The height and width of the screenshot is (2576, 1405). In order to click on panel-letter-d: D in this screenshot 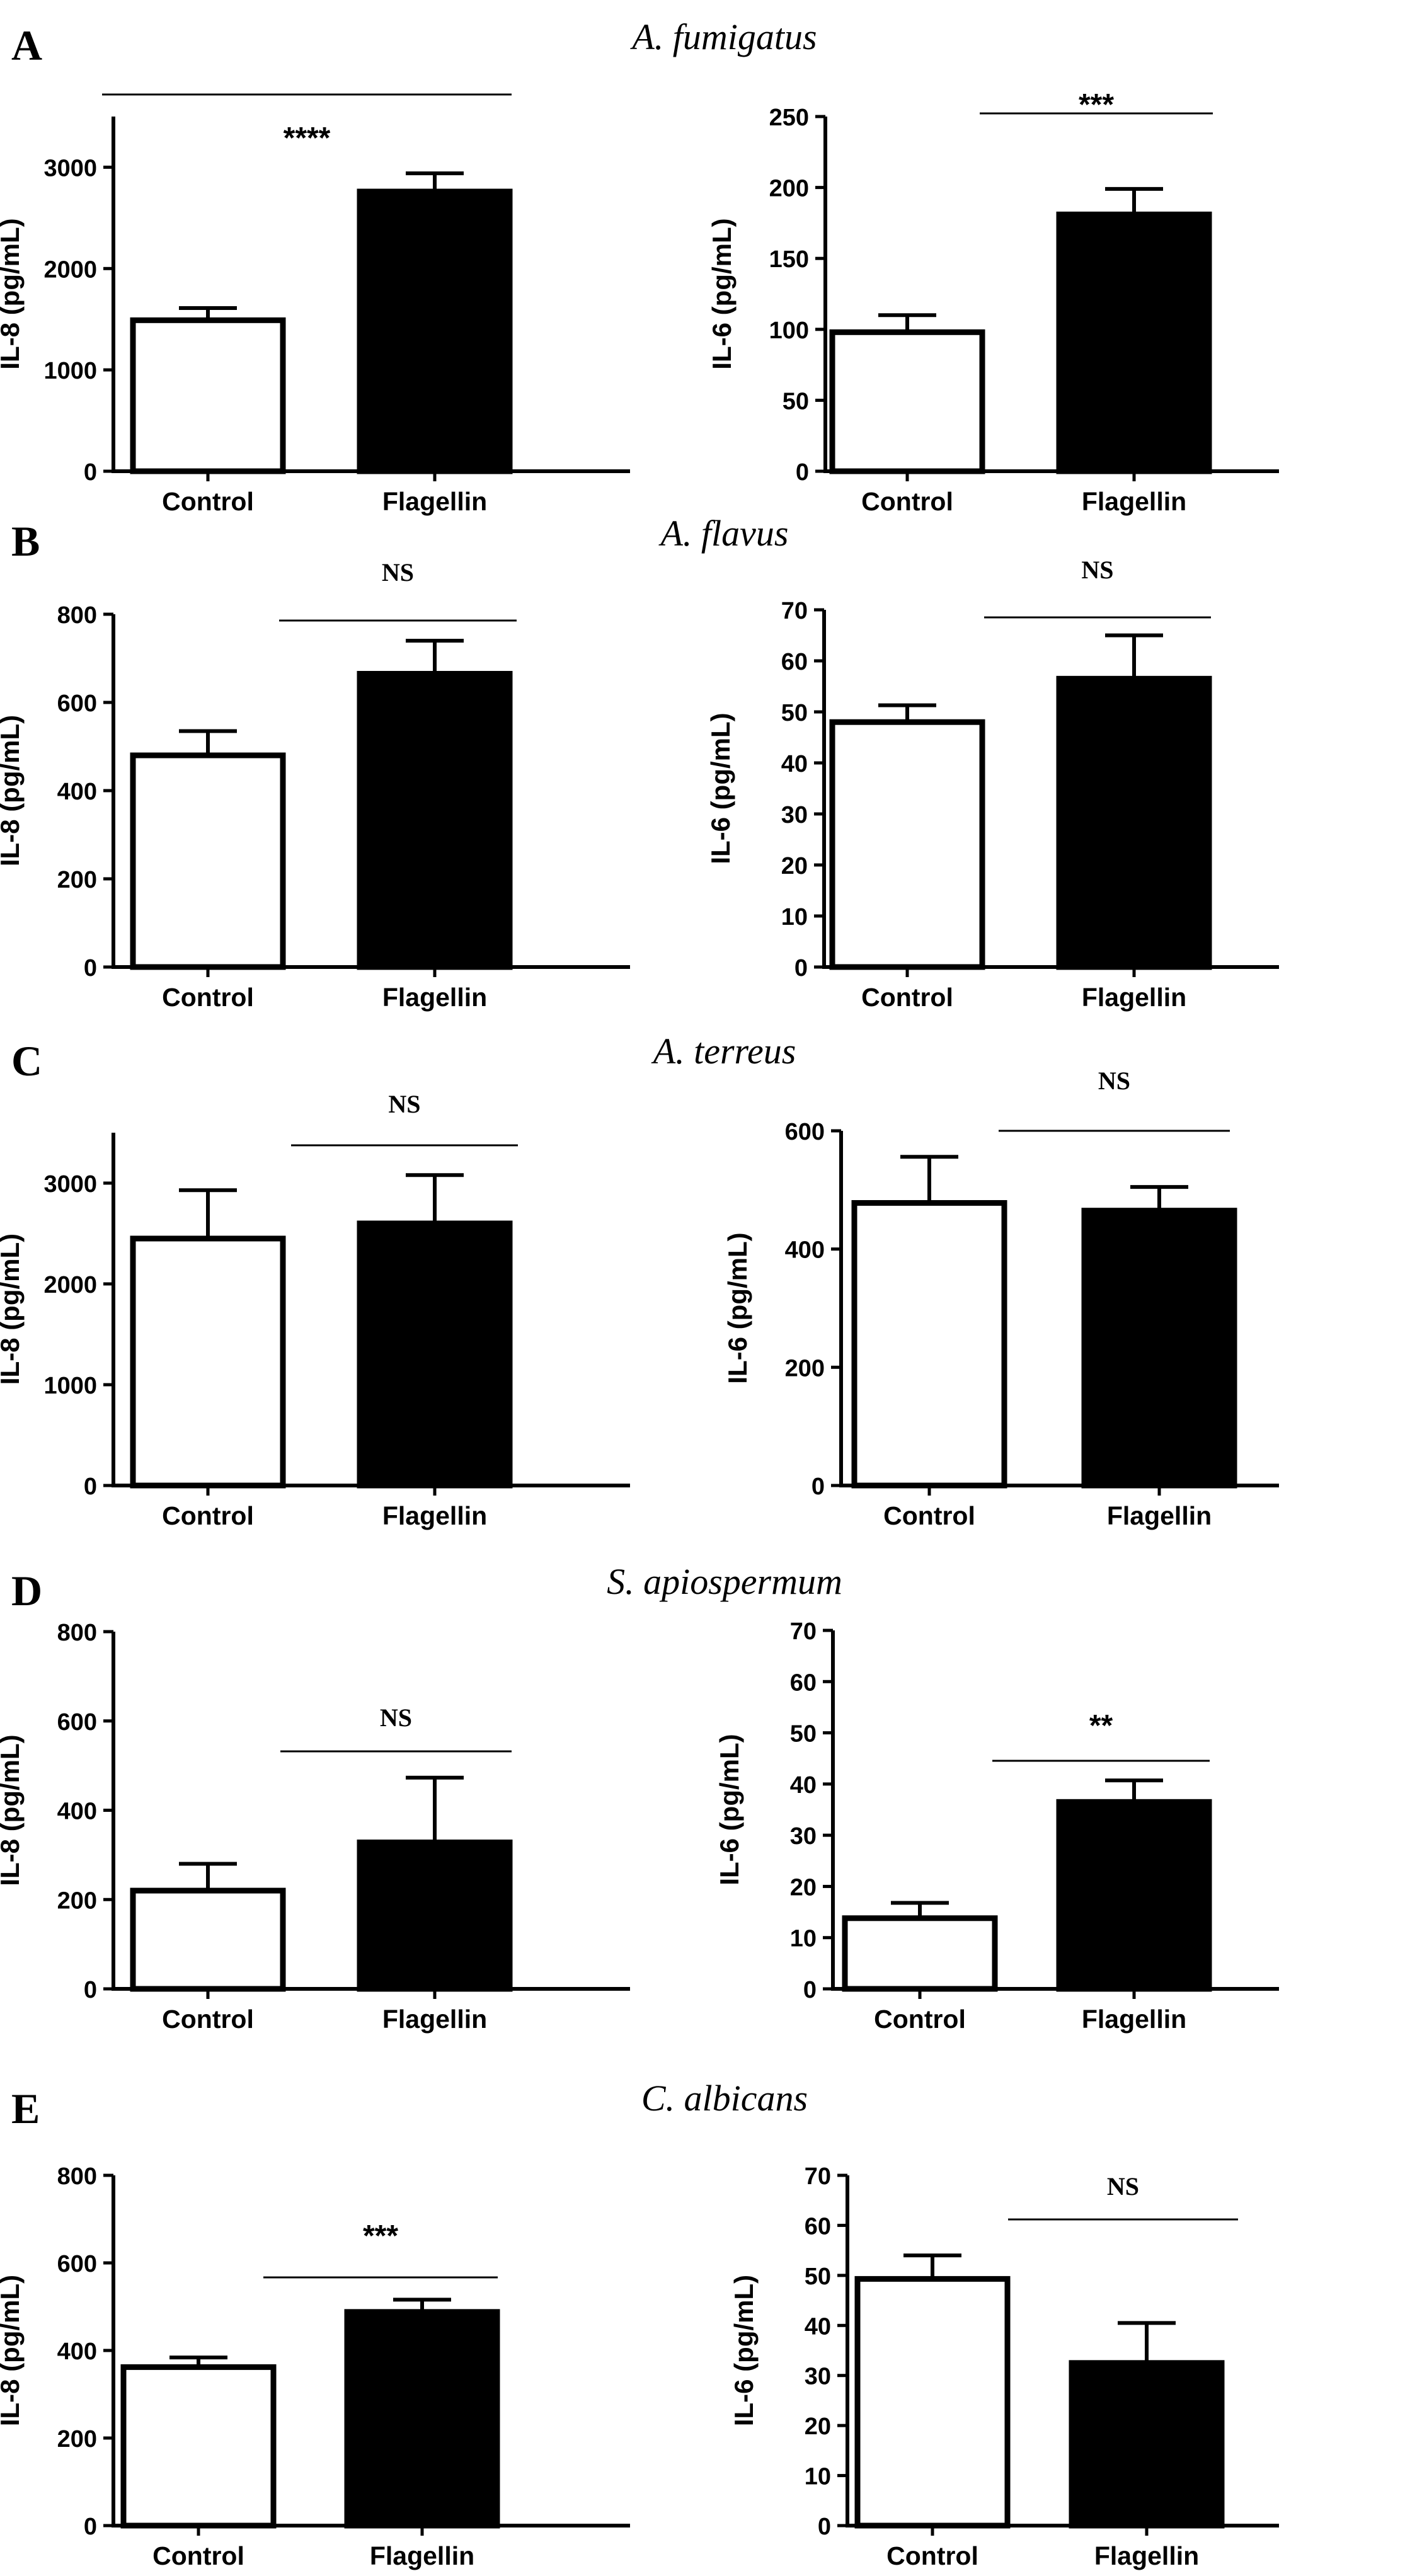, I will do `click(26, 1591)`.